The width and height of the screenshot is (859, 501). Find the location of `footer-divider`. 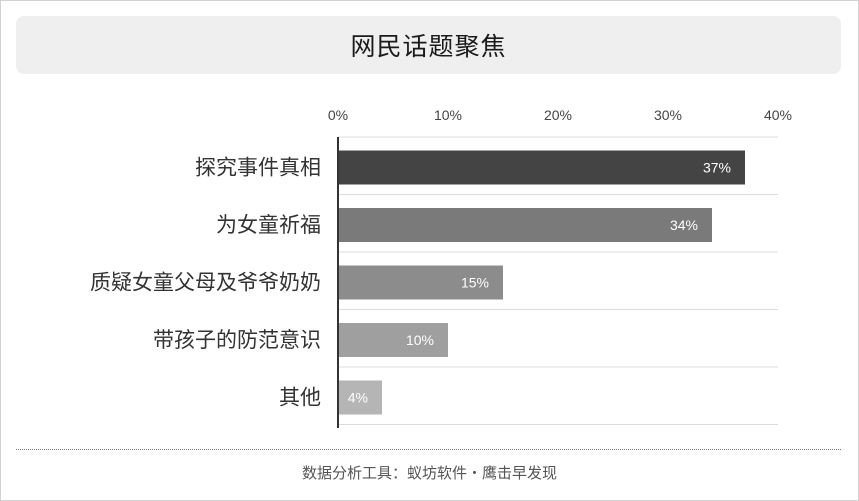

footer-divider is located at coordinates (428, 449).